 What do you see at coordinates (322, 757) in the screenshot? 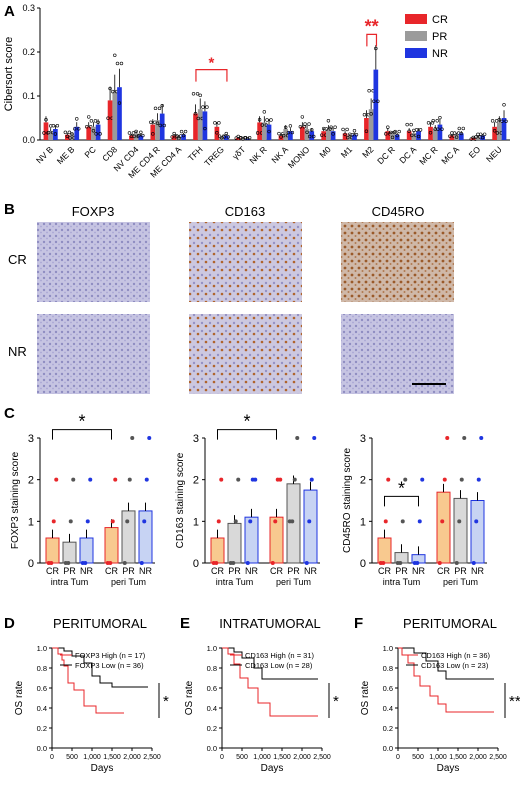
I see `km-xtick-label: 2,500` at bounding box center [322, 757].